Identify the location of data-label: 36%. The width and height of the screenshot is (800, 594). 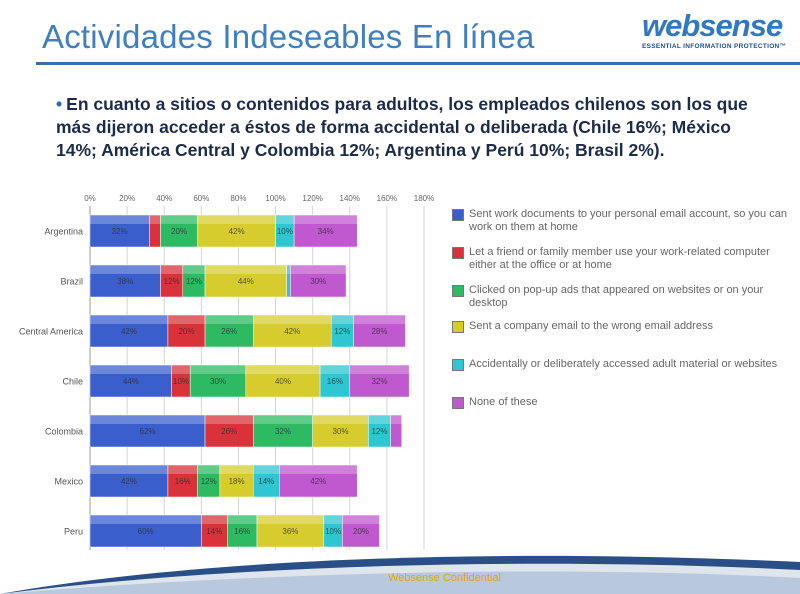
(290, 531).